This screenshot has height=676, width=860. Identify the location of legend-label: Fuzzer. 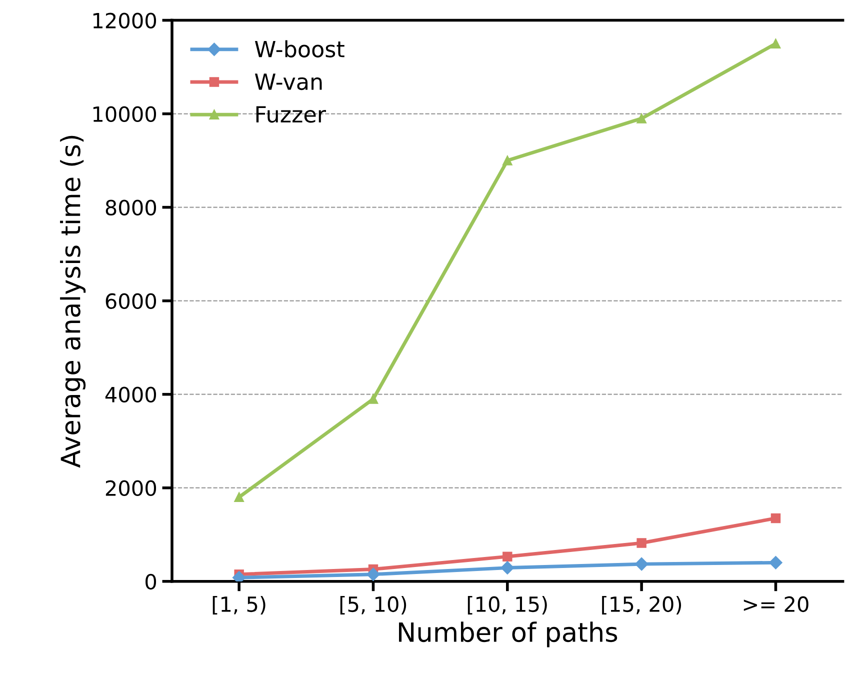
(291, 114).